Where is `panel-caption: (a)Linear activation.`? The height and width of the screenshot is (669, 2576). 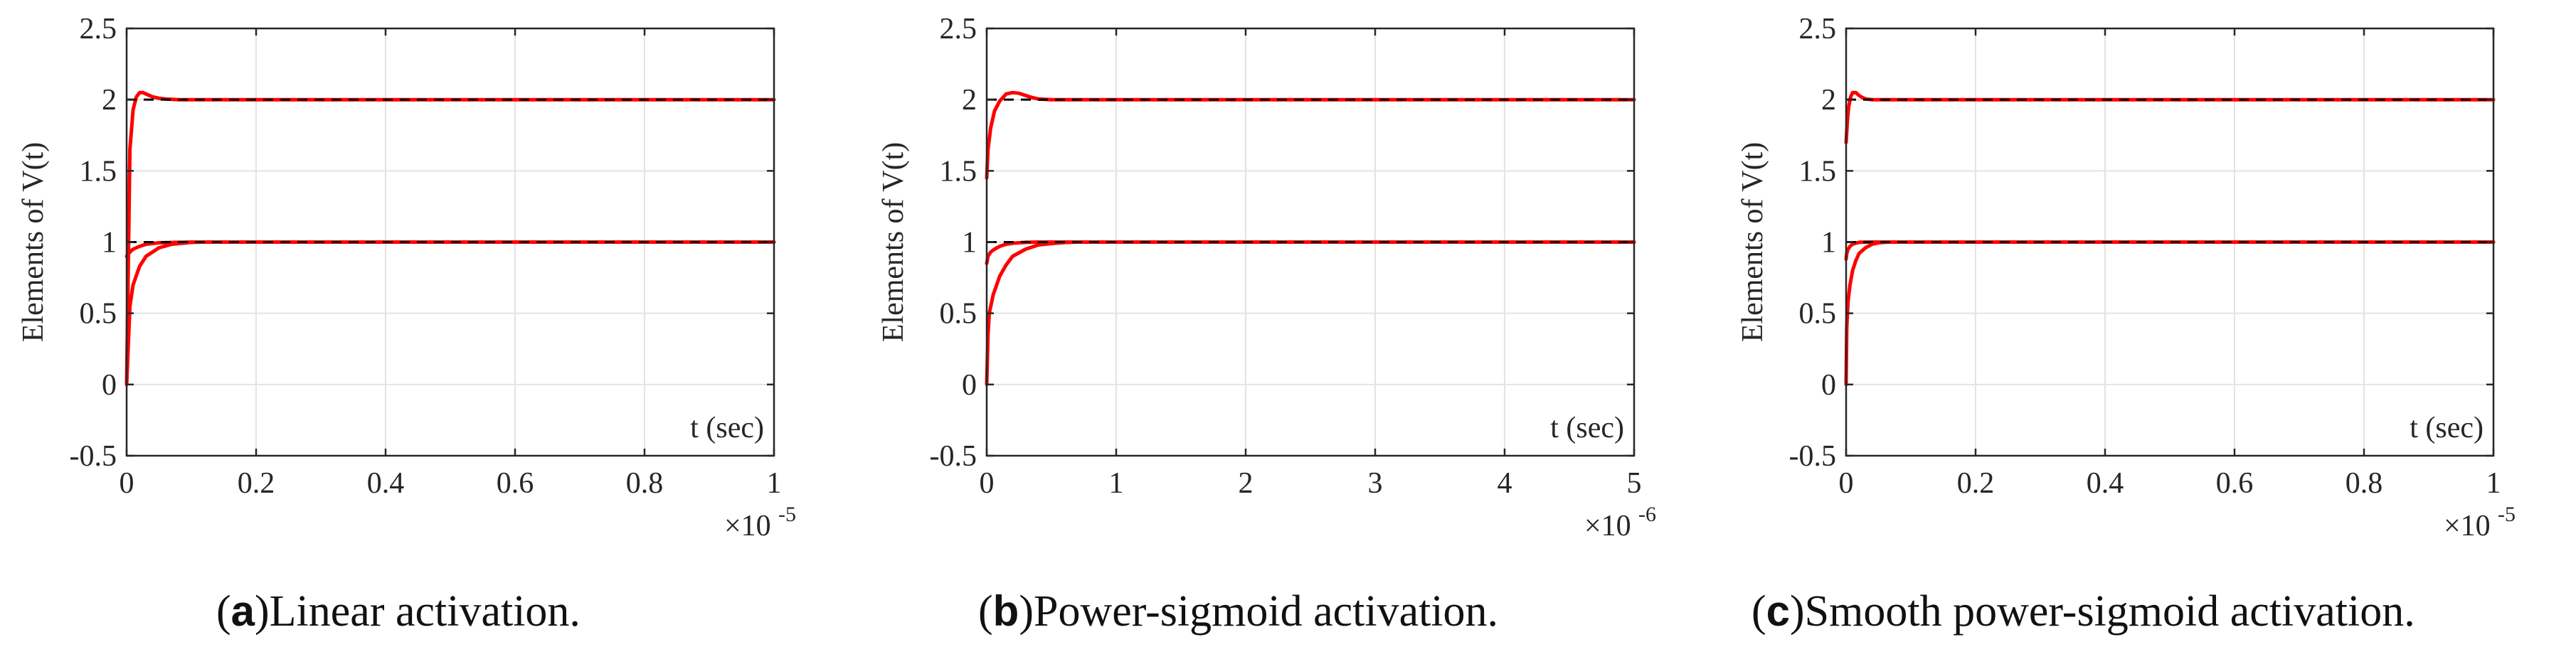 panel-caption: (a)Linear activation. is located at coordinates (399, 611).